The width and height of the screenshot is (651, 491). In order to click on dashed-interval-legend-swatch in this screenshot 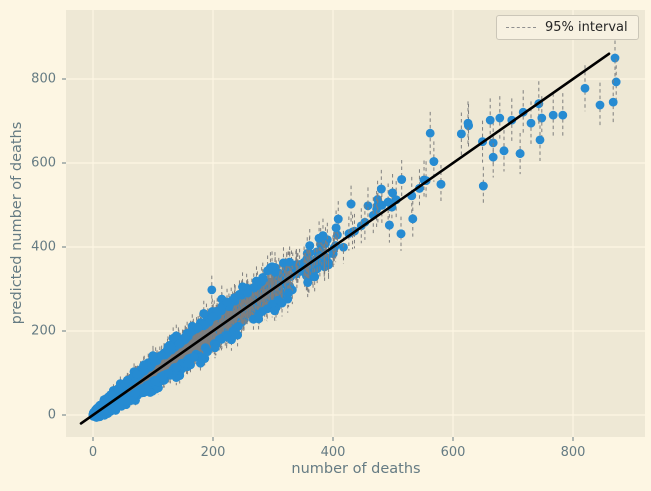, I will do `click(521, 27)`.